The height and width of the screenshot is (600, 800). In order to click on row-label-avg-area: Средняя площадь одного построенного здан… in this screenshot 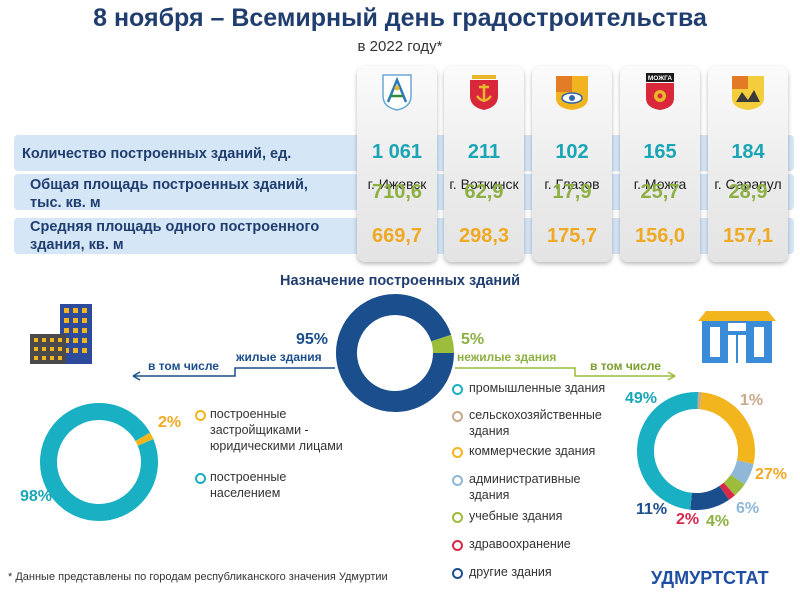, I will do `click(174, 236)`.